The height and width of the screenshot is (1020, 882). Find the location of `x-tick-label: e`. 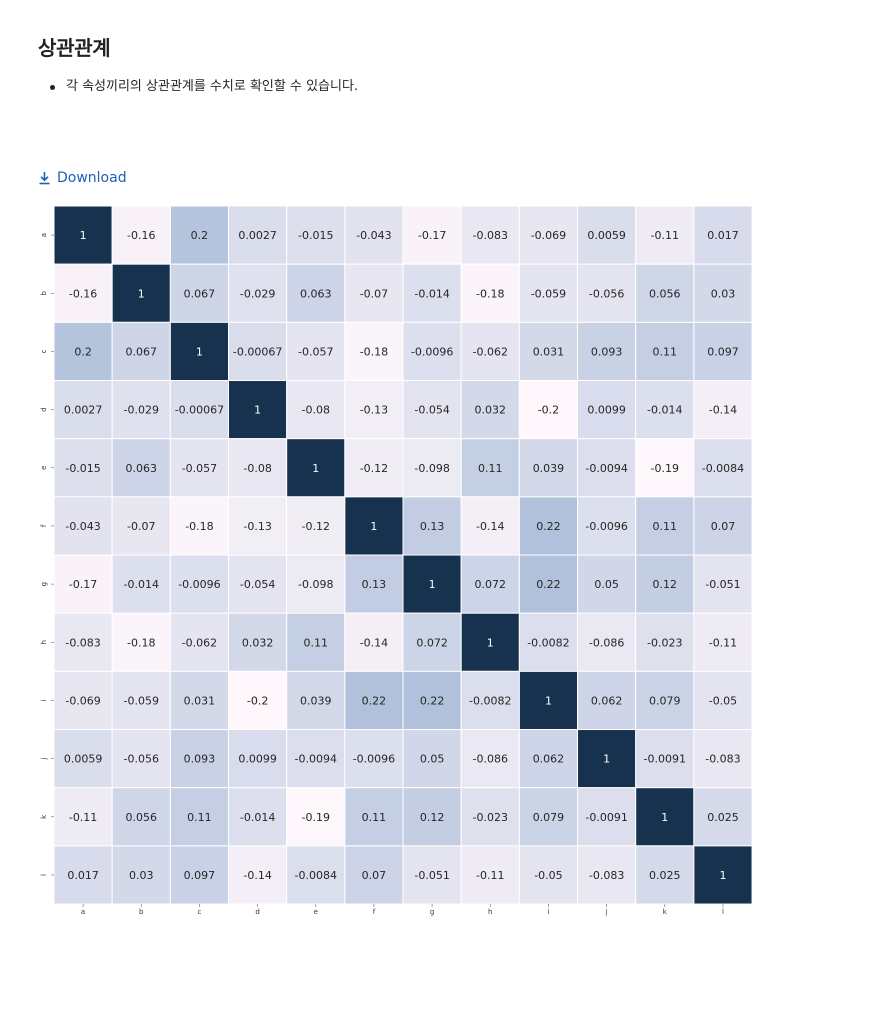

x-tick-label: e is located at coordinates (316, 912).